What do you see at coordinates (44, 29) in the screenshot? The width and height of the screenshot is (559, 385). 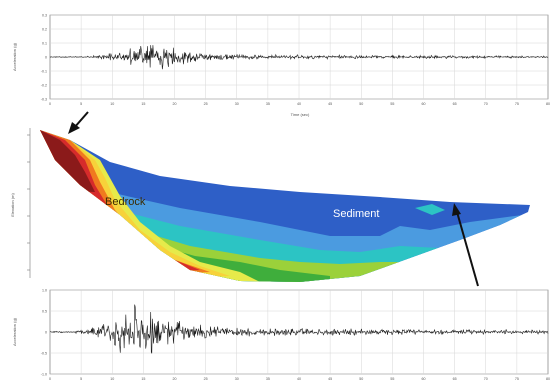 I see `y-tick-label: 0.2` at bounding box center [44, 29].